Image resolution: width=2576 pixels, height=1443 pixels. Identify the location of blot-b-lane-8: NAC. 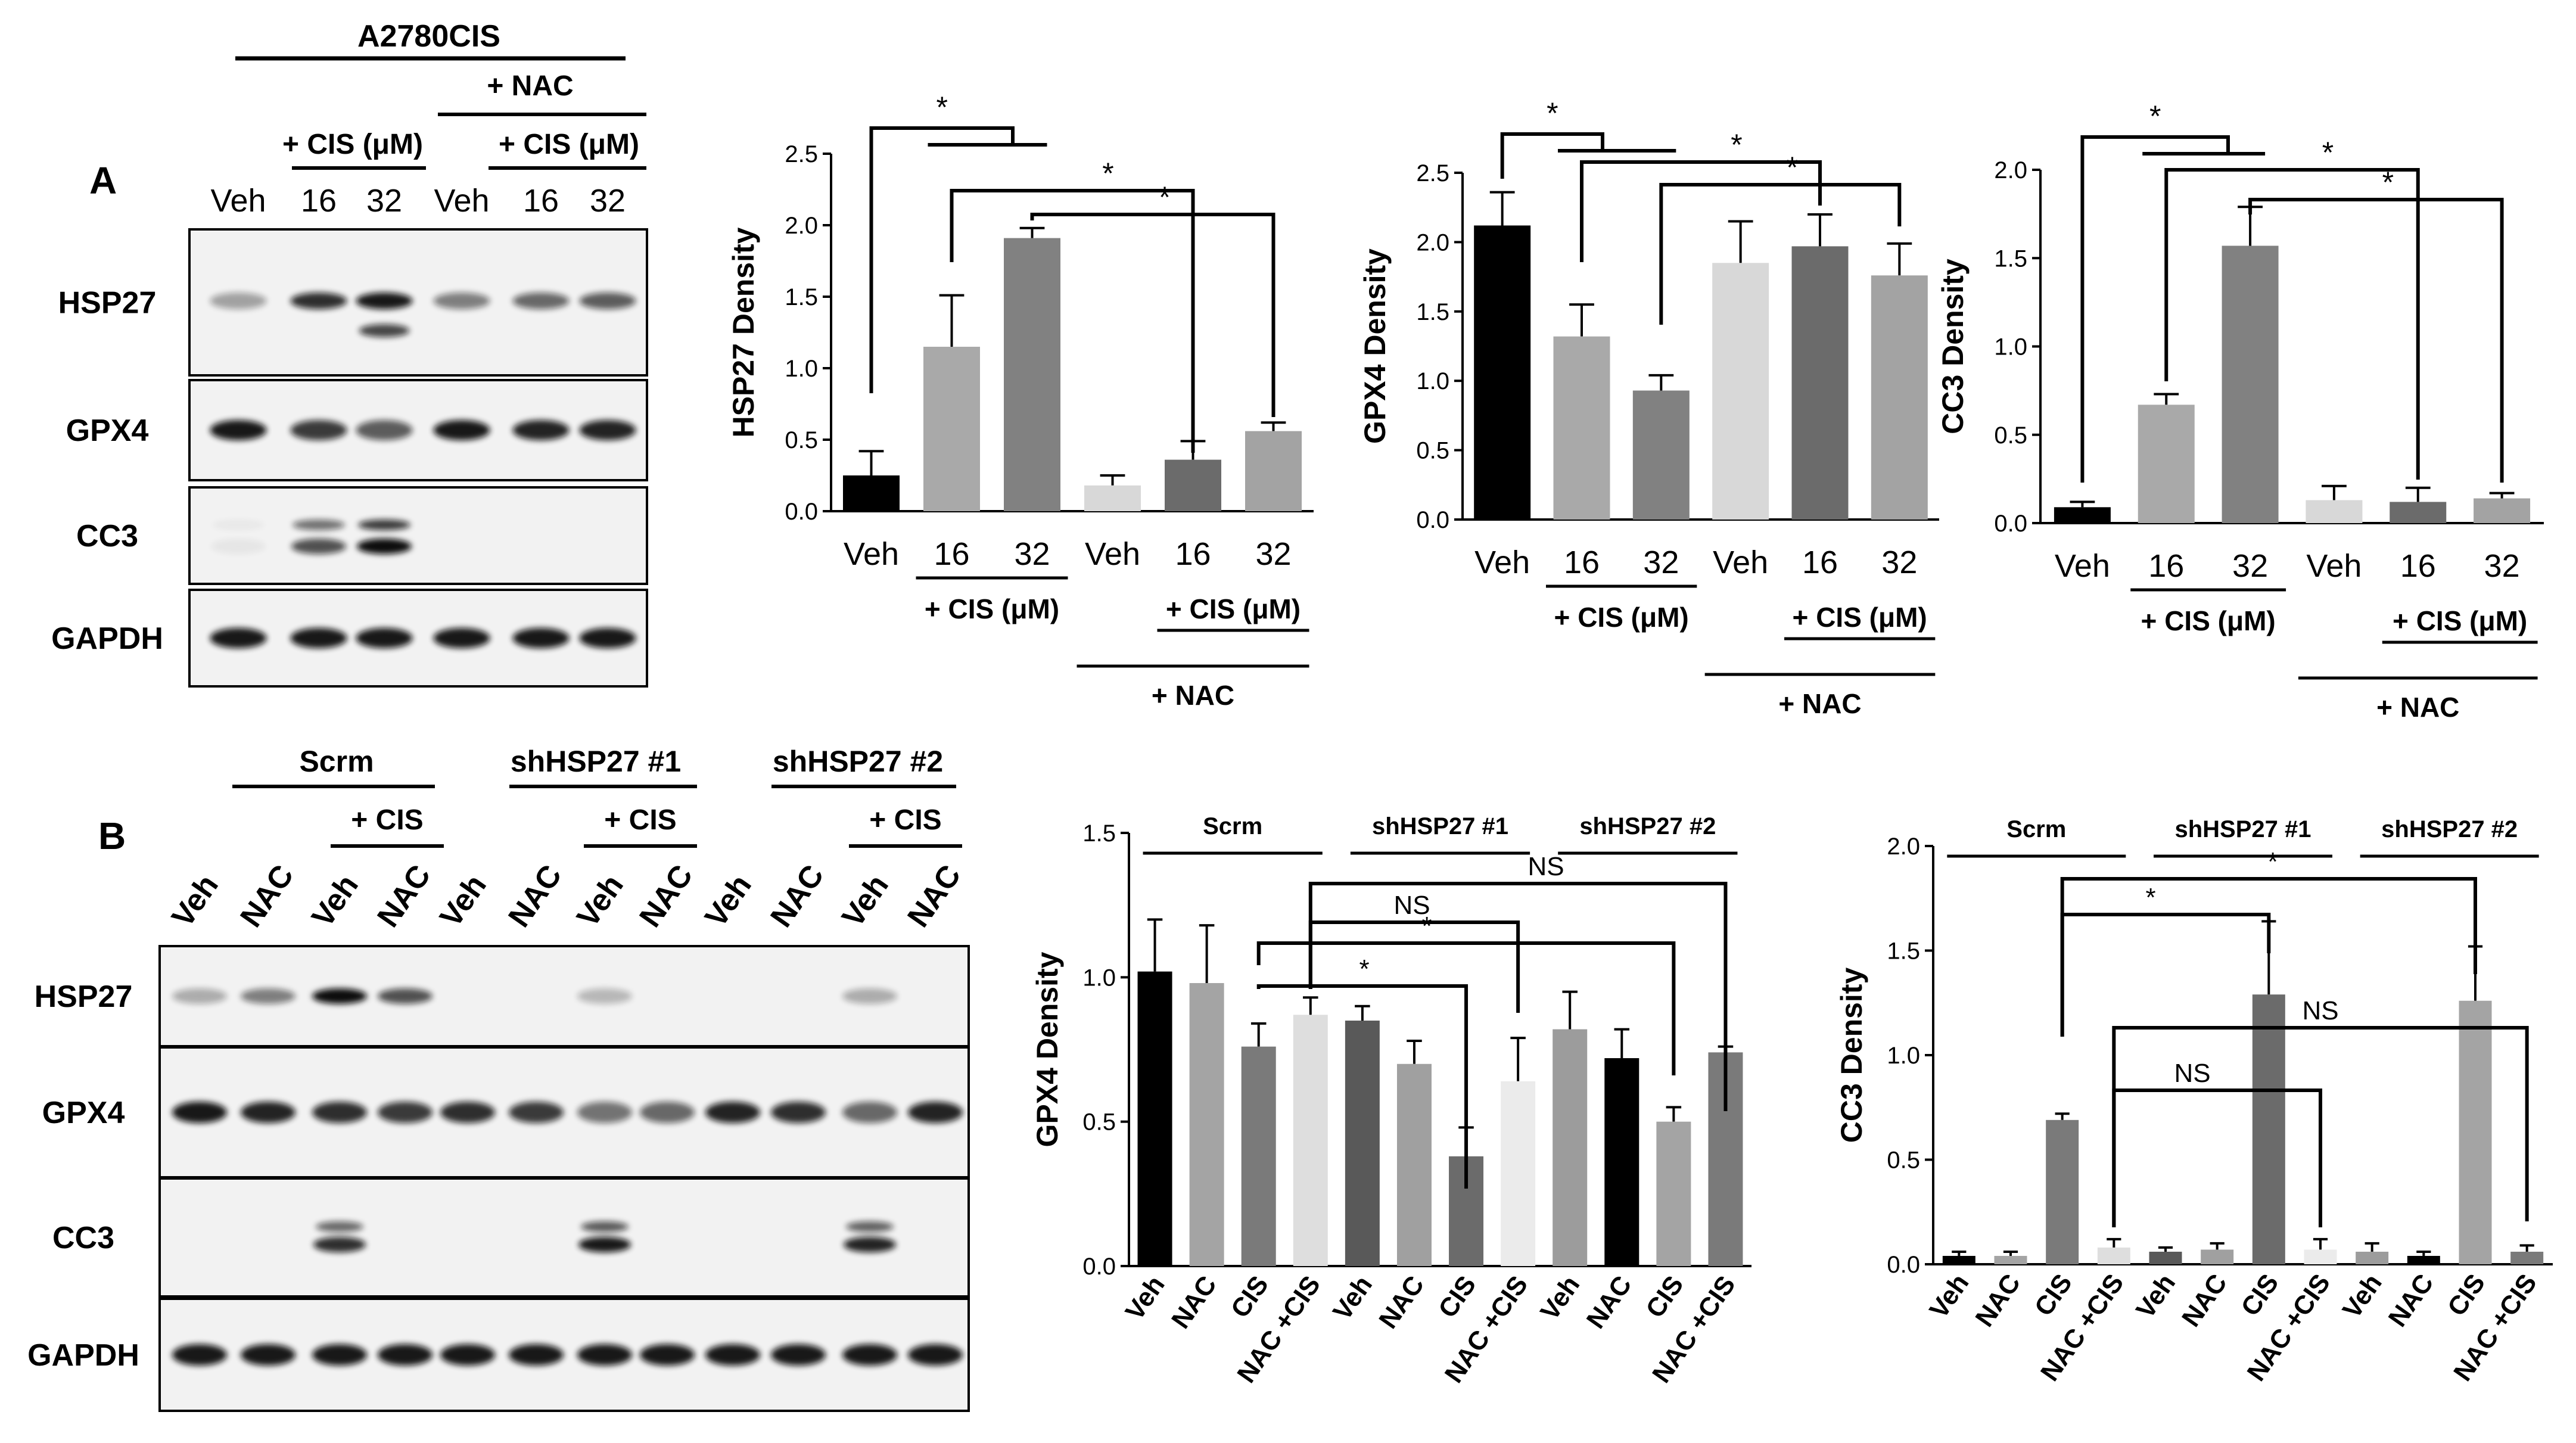
(666, 897).